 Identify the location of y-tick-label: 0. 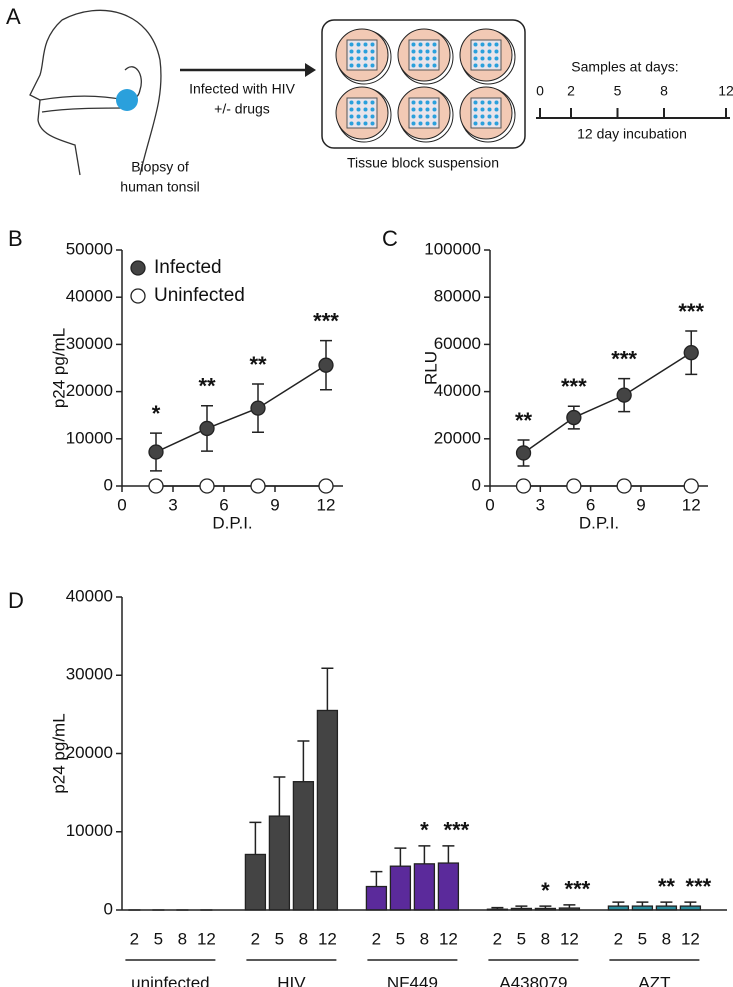
(476, 484).